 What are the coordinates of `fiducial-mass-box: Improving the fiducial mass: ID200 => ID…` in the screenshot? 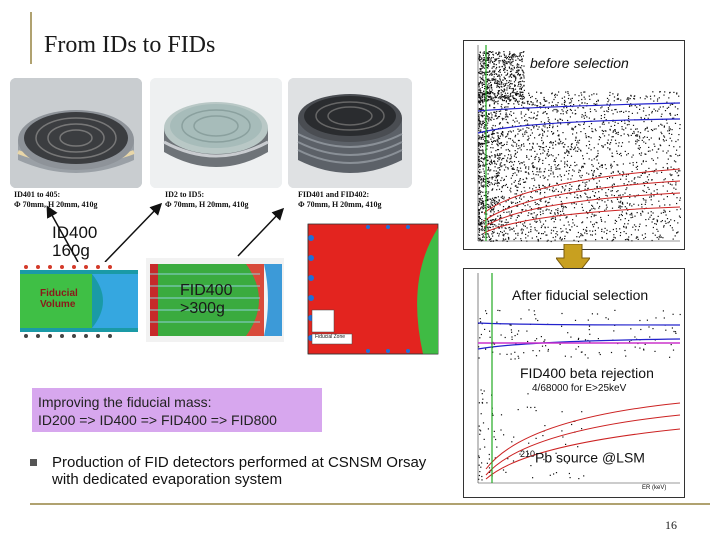 It's located at (177, 410).